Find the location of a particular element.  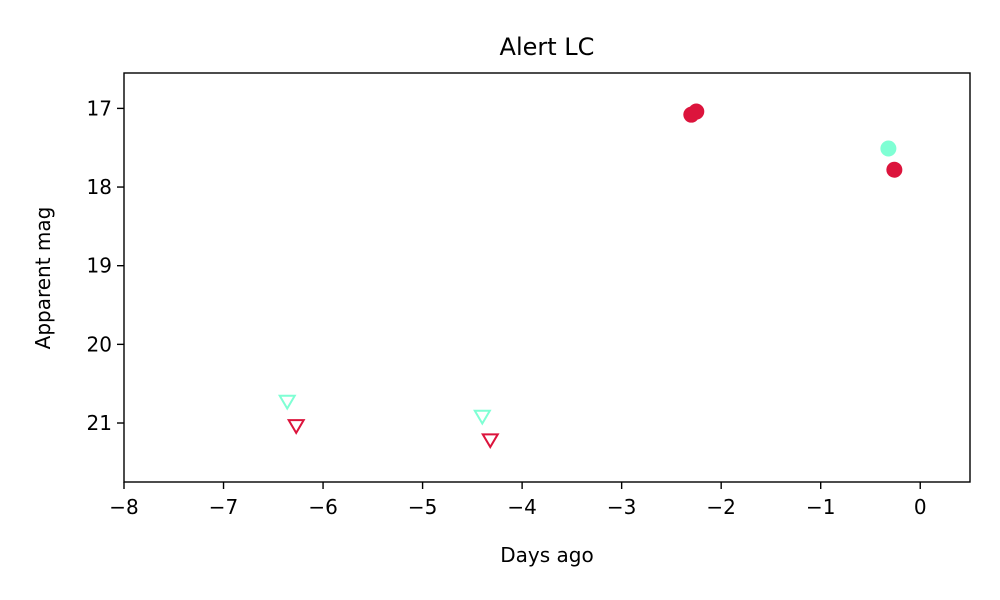

x-tick-label: −3 is located at coordinates (621, 507).